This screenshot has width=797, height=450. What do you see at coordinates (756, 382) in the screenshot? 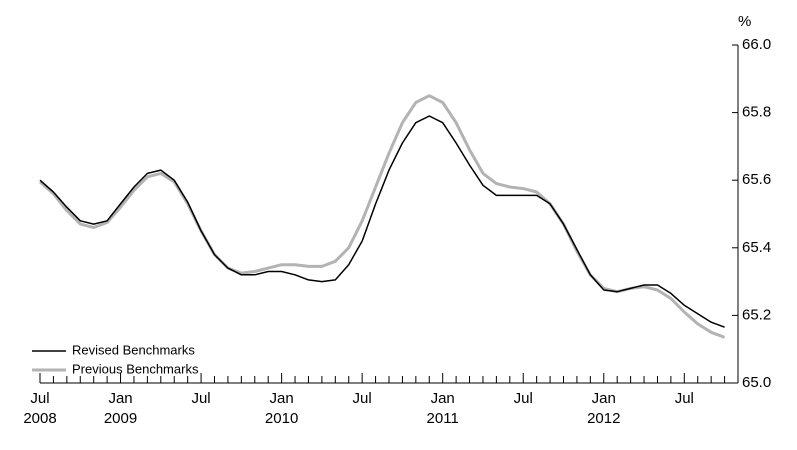
I see `y-tick-label: 65.0` at bounding box center [756, 382].